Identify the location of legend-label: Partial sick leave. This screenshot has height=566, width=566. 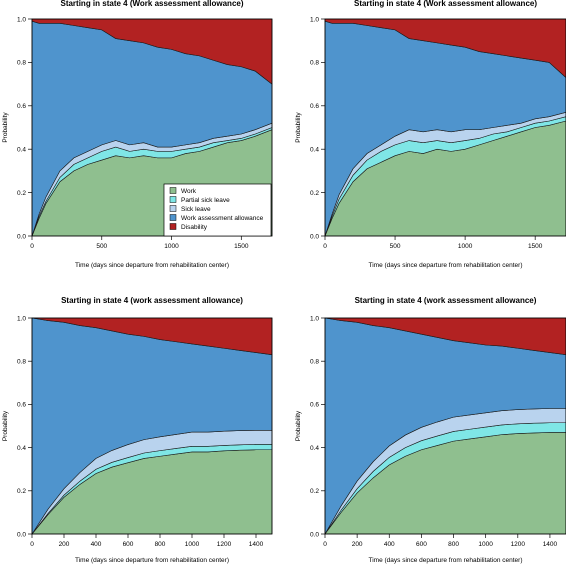
(205, 200).